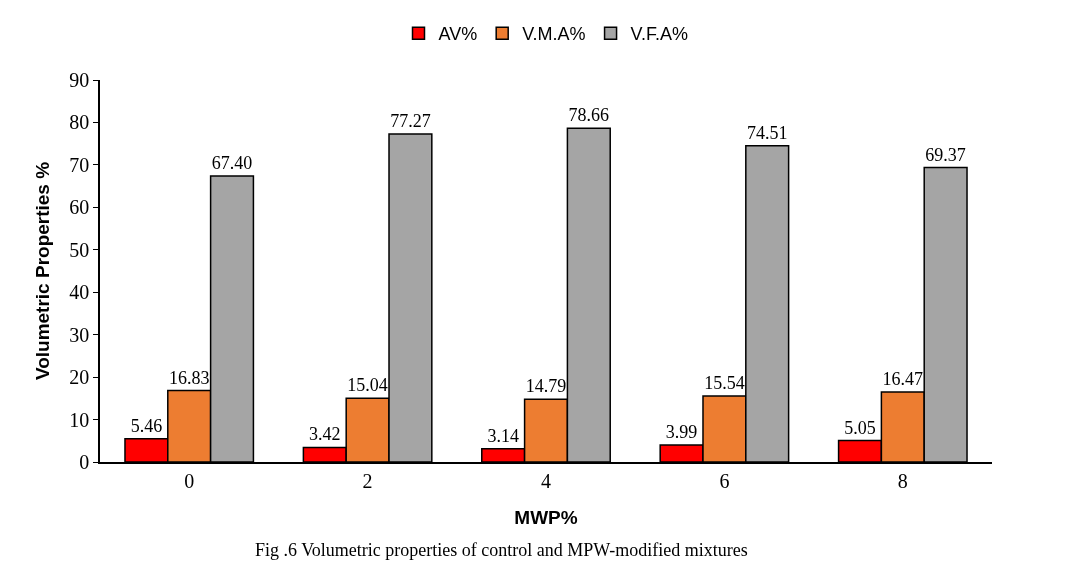  What do you see at coordinates (325, 434) in the screenshot?
I see `data-label: 3.42` at bounding box center [325, 434].